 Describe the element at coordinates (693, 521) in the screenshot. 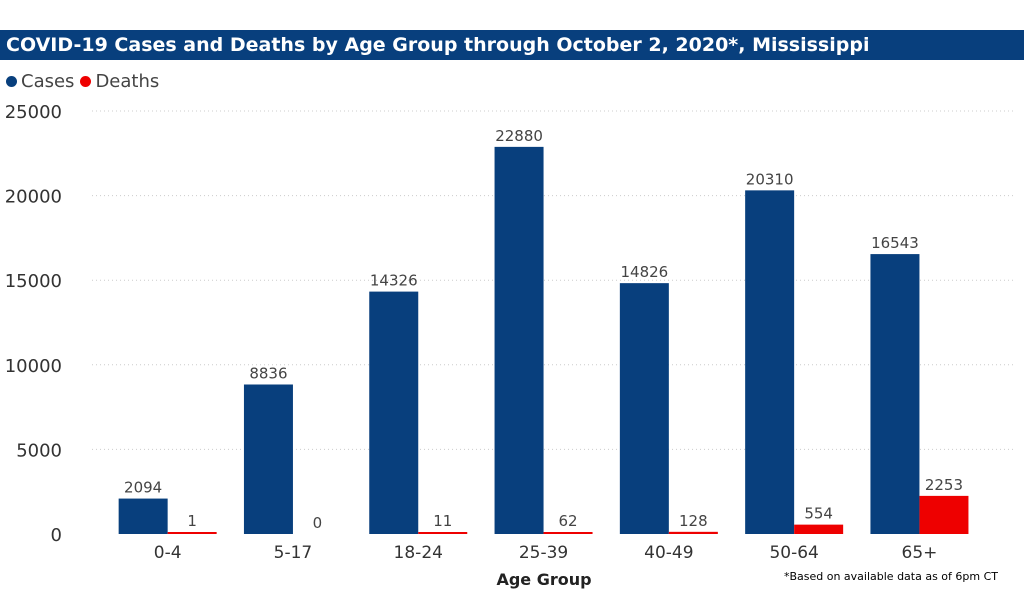

I see `data-label-deaths-40-49: 128` at that location.